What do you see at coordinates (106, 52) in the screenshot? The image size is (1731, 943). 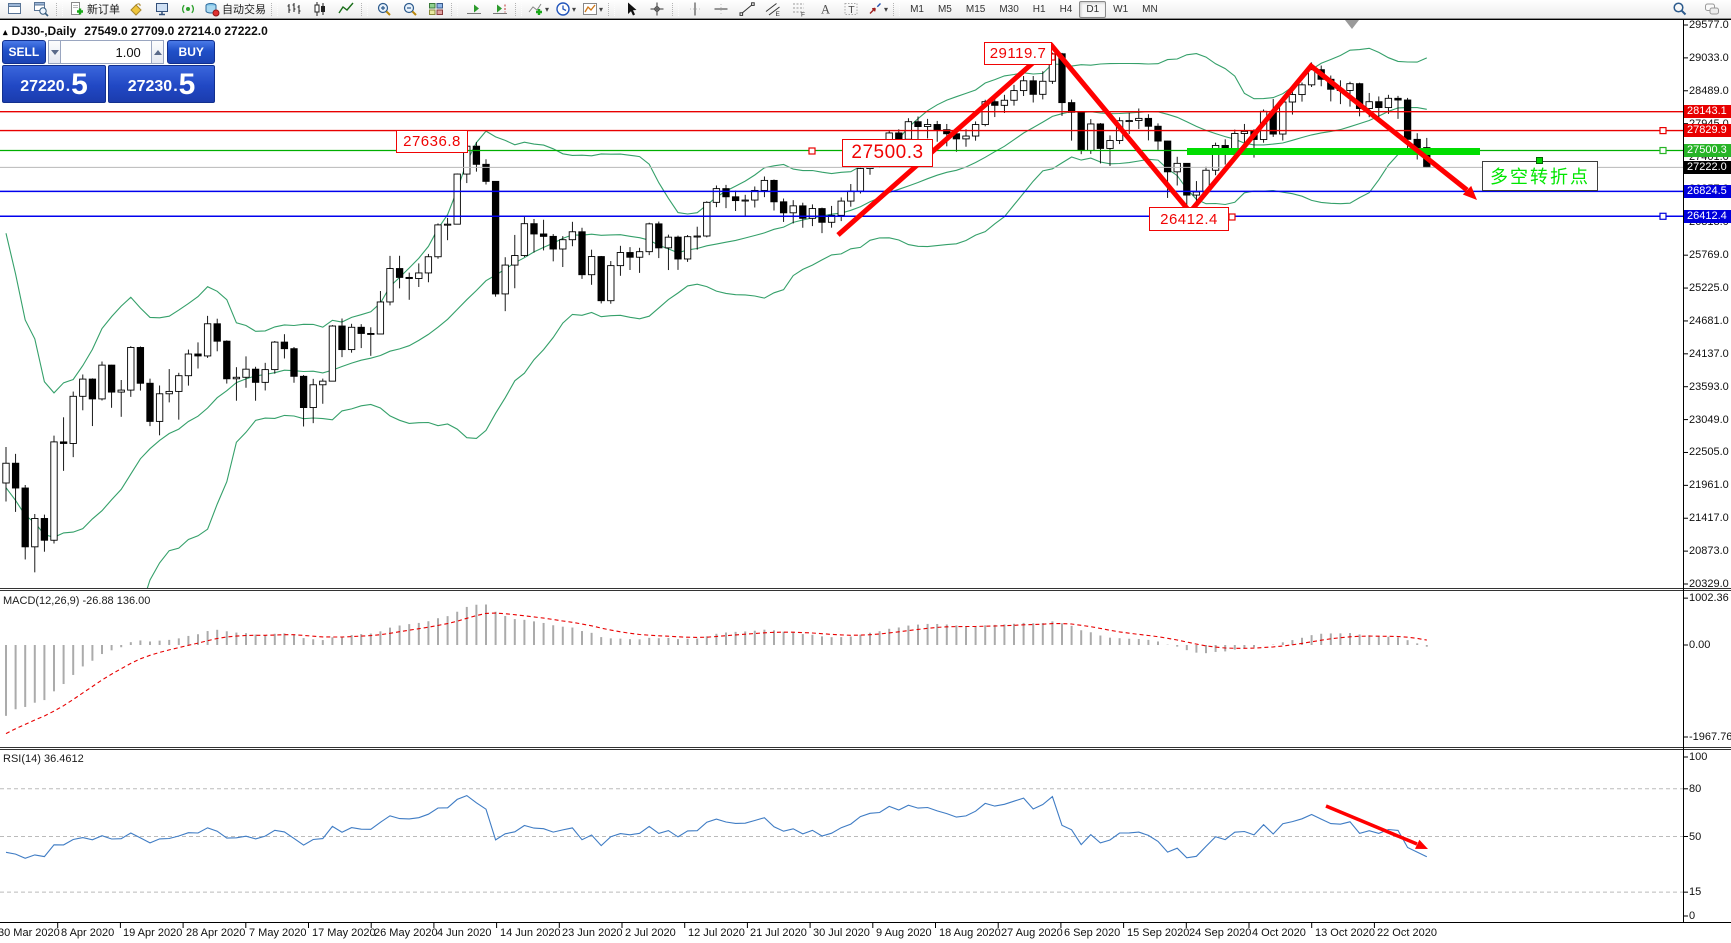 I see `volume-input: 1.00` at bounding box center [106, 52].